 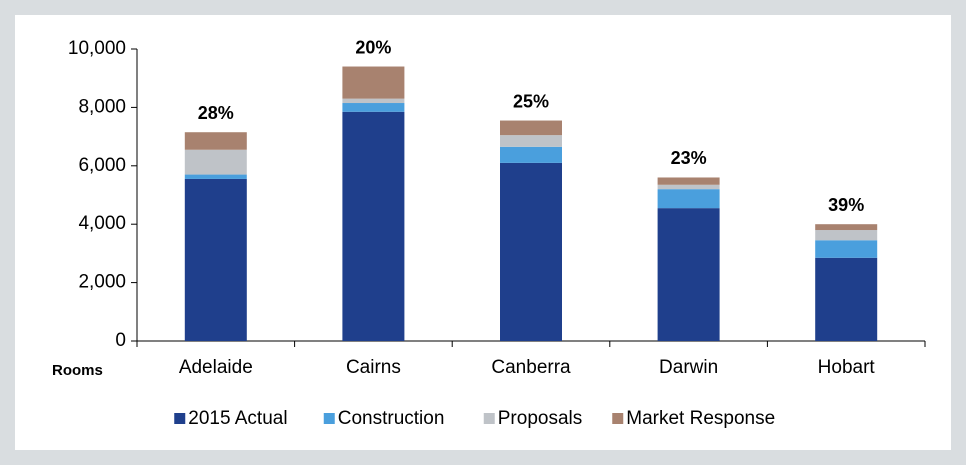 I want to click on legend-label: Market Response, so click(x=700, y=418).